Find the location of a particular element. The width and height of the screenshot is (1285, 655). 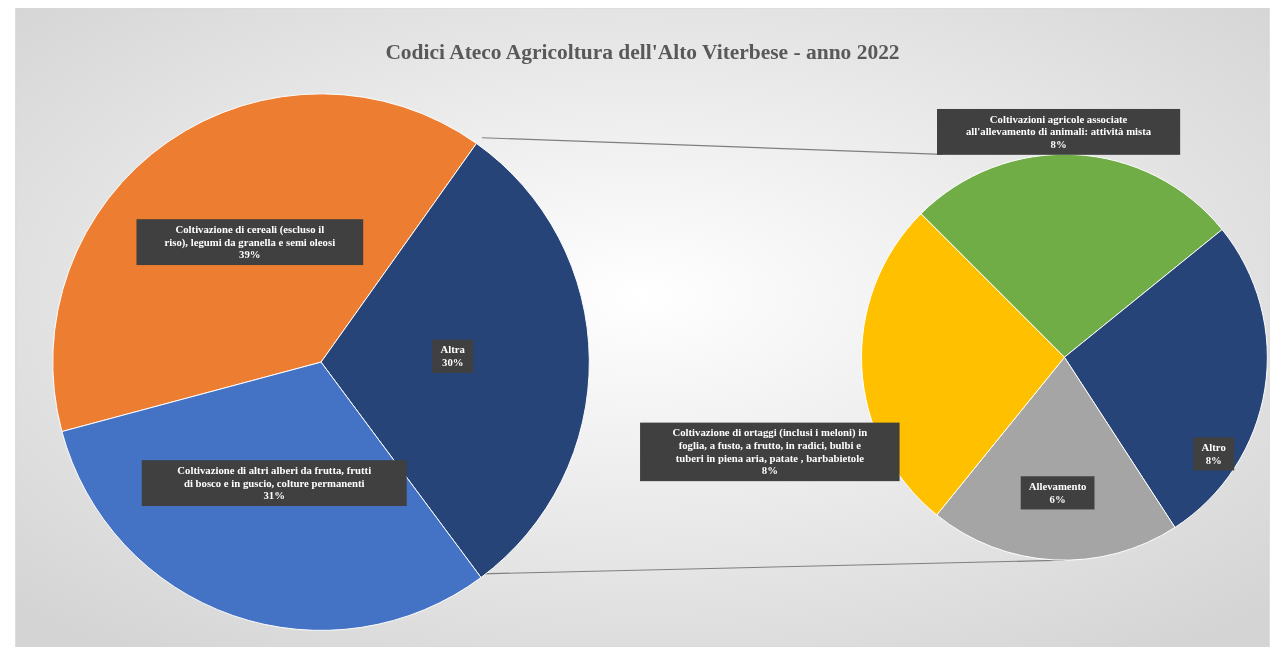

text: Codici Ateco Agricoltura dell'Alto Viterbese - anno 2022 is located at coordinates (642, 51).